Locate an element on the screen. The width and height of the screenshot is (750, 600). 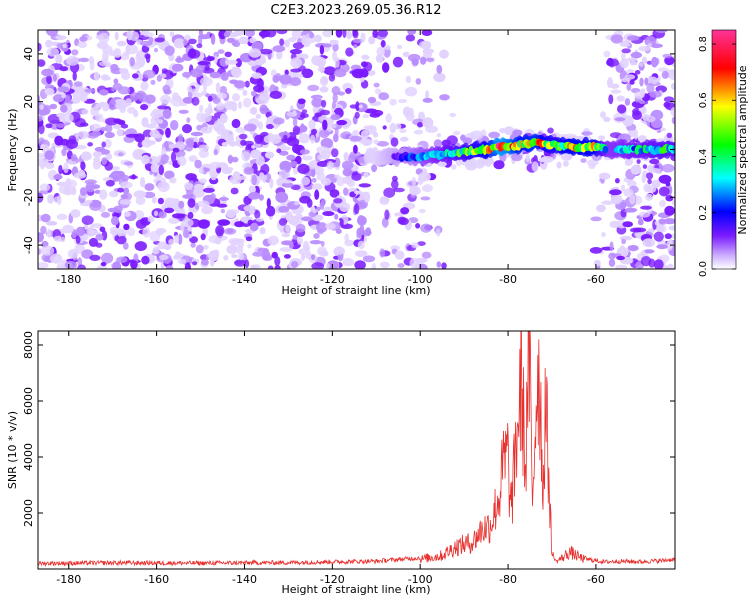
colorbar-frame is located at coordinates (724, 149).